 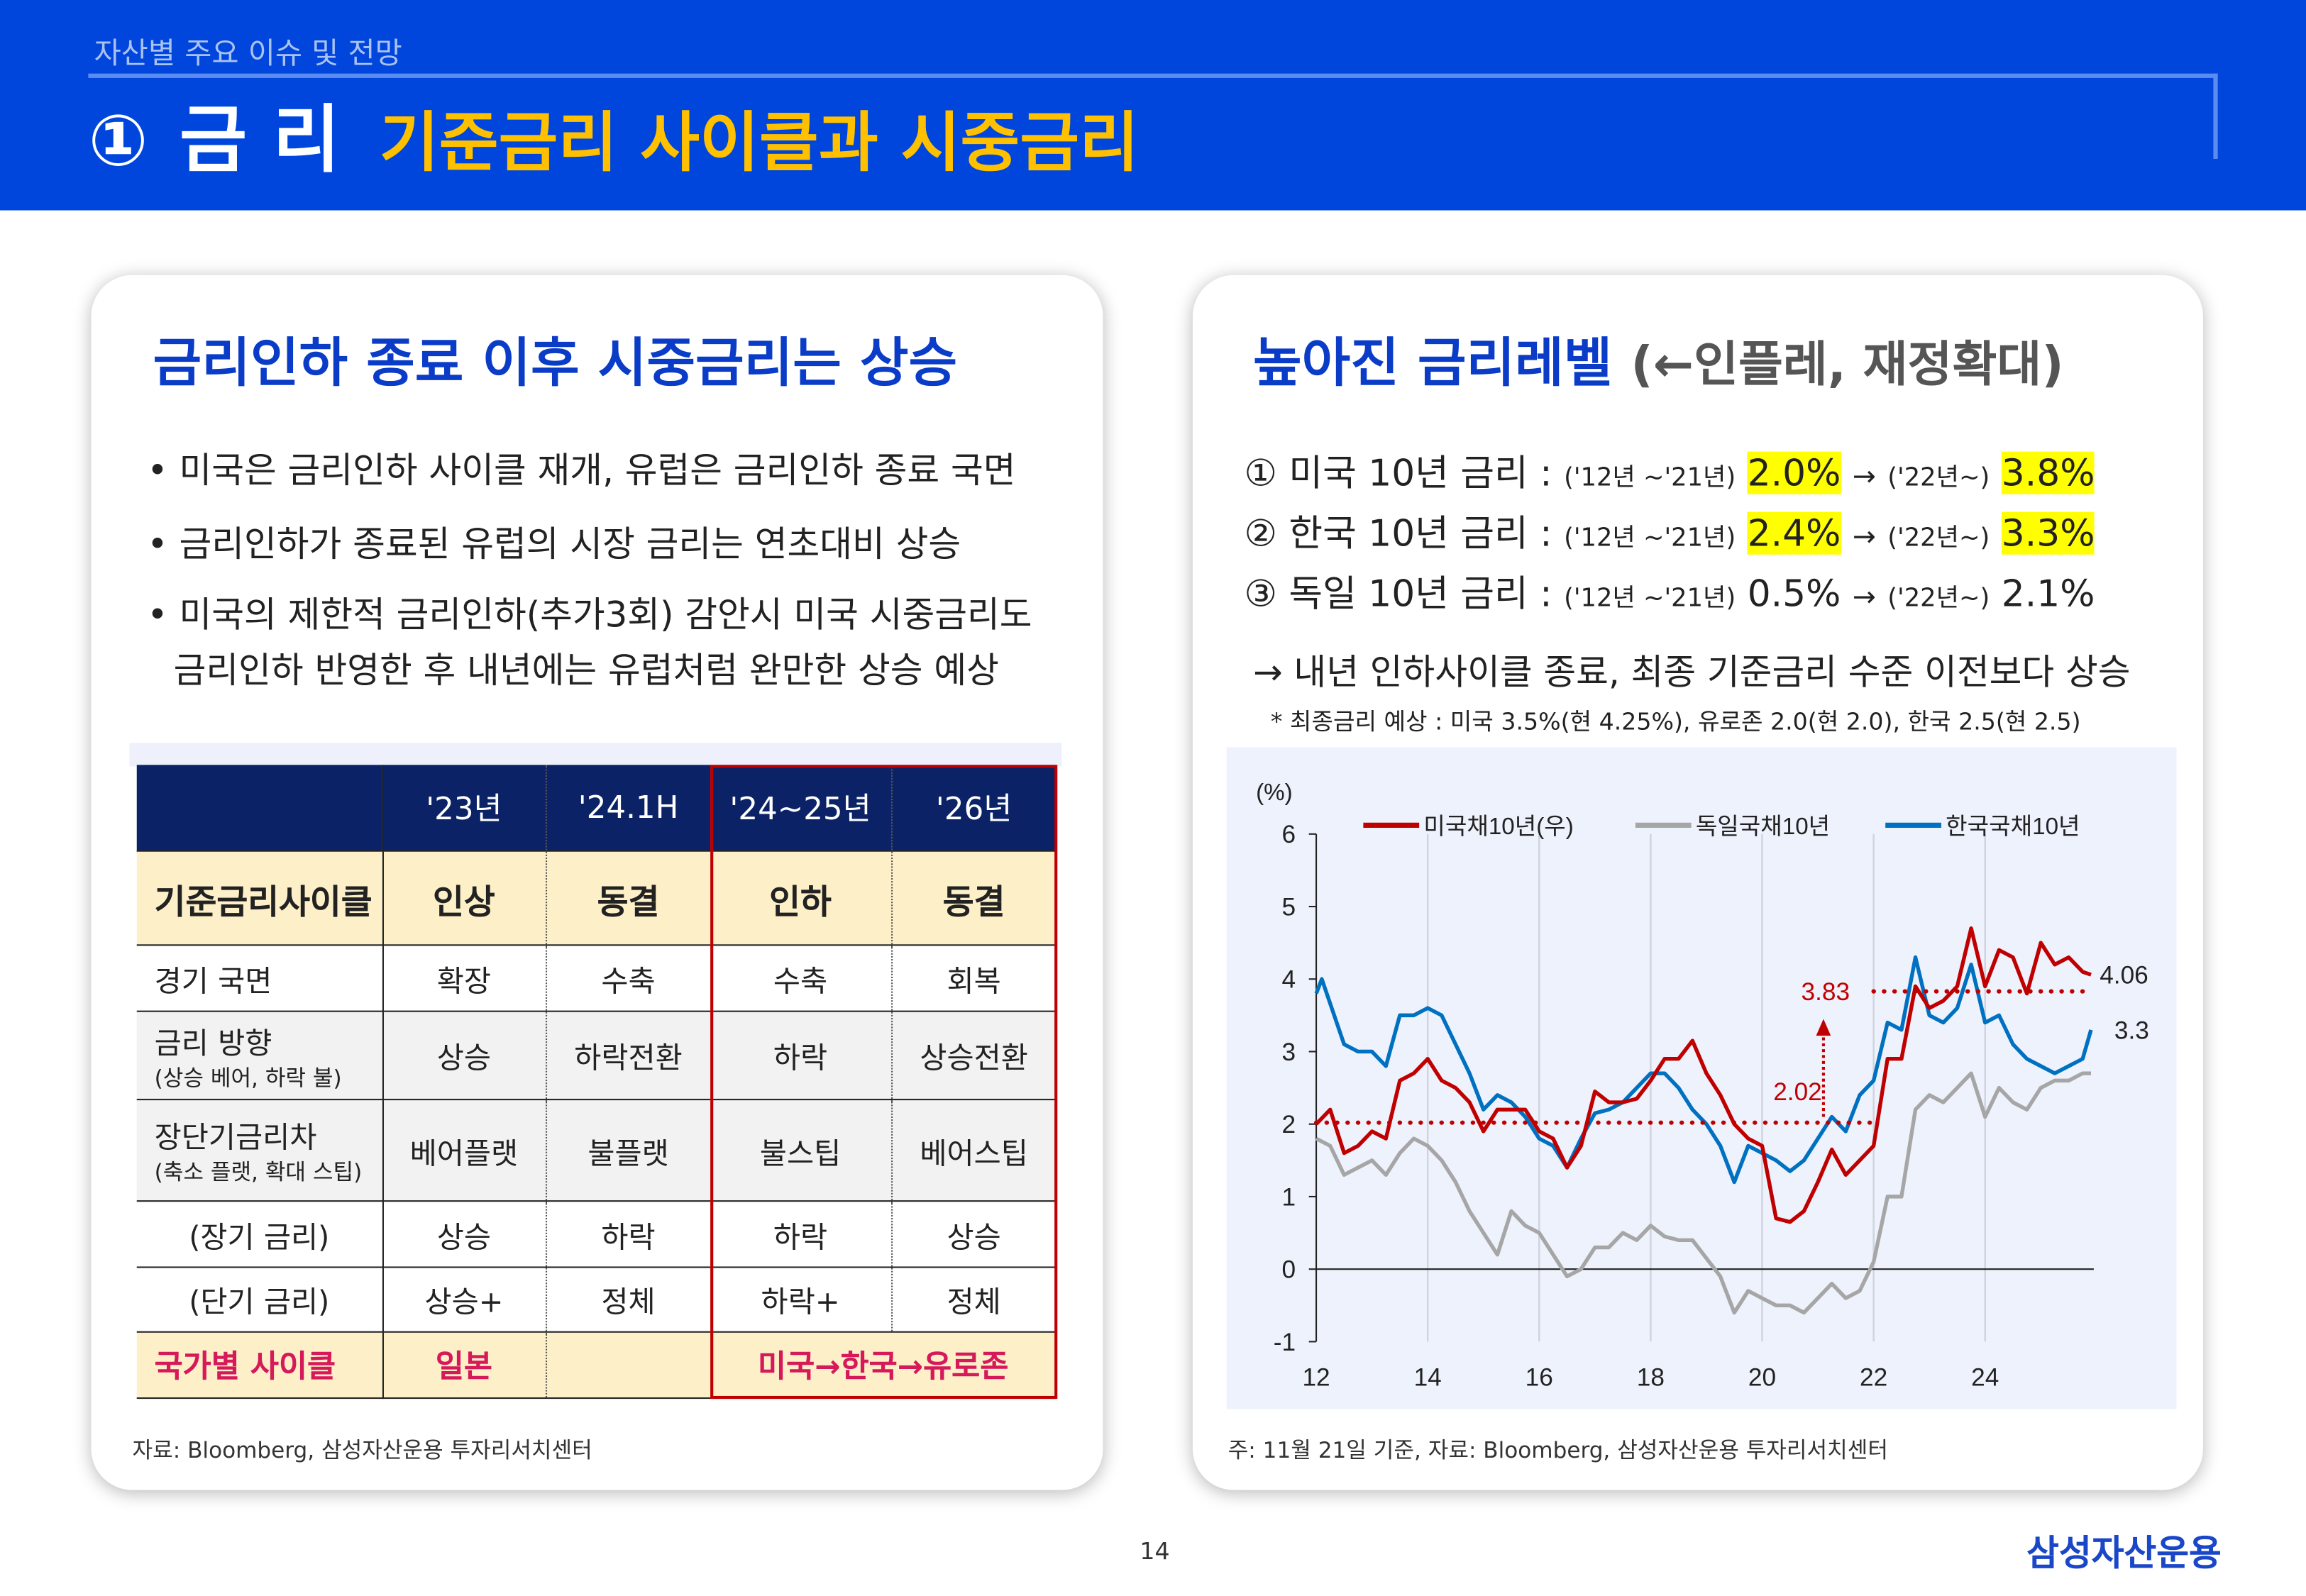 I want to click on column-header: '23년, so click(x=464, y=808).